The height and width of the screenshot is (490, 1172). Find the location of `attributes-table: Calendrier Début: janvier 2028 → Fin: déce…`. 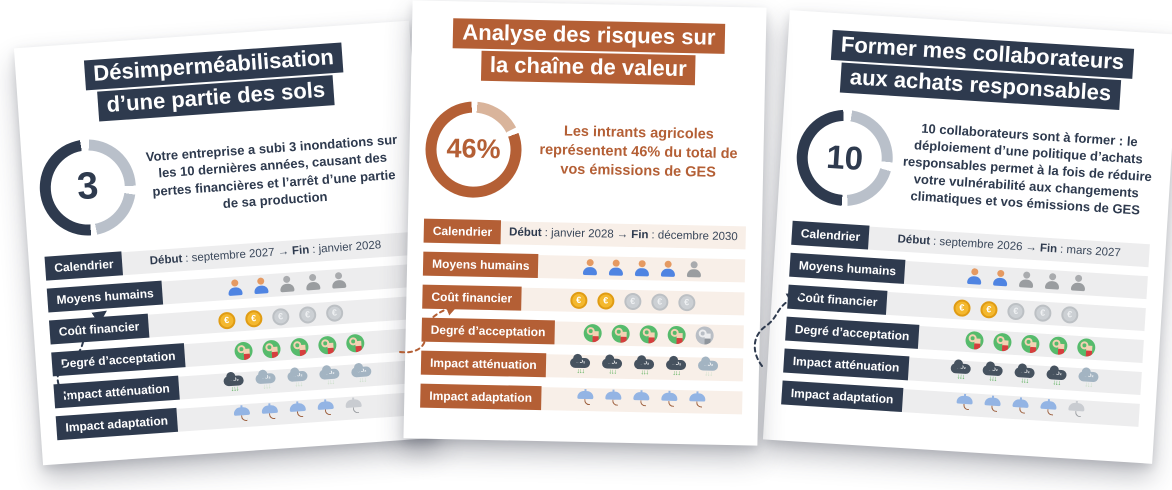

attributes-table: Calendrier Début: janvier 2028 → Fin: déce… is located at coordinates (583, 316).